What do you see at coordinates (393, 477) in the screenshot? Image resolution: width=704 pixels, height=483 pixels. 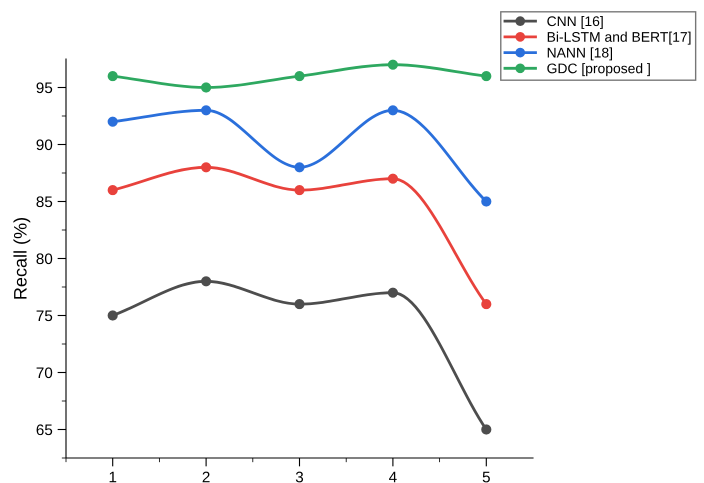 I see `x-tick-label: 4` at bounding box center [393, 477].